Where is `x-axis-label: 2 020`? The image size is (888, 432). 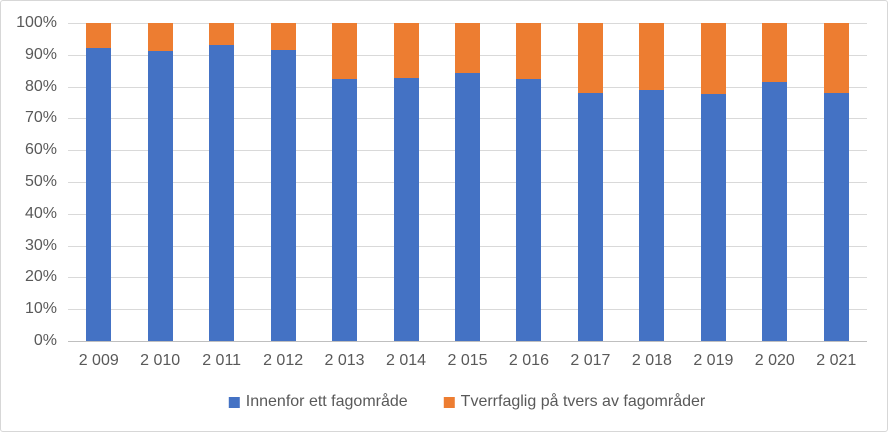 x-axis-label: 2 020 is located at coordinates (774, 360).